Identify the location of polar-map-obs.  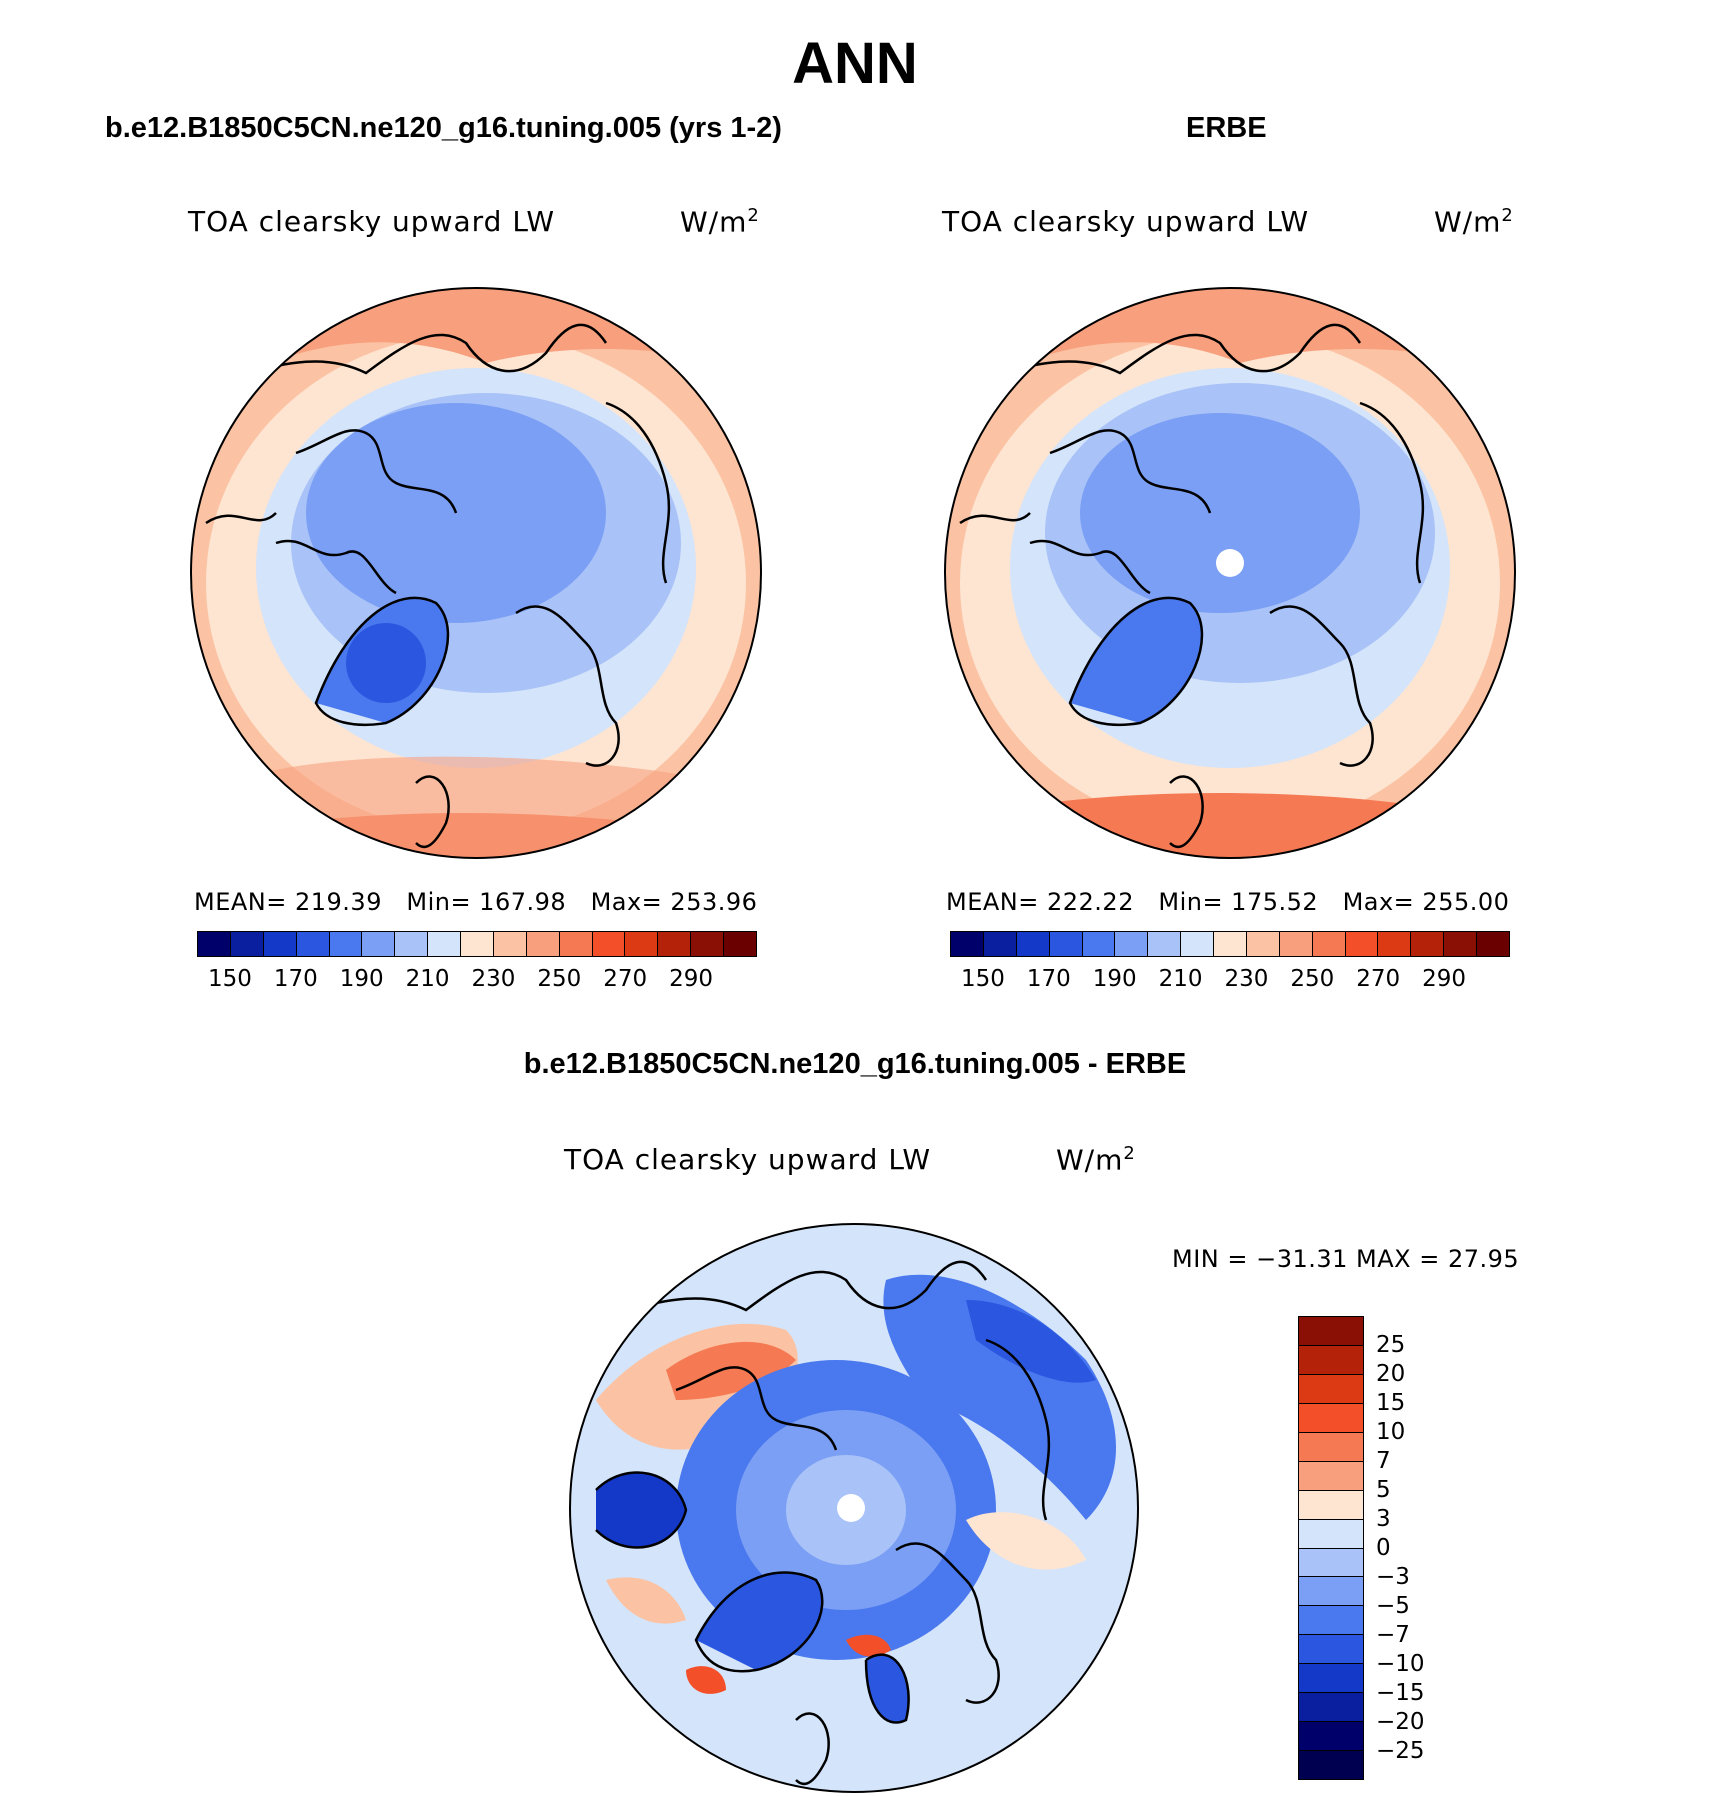
(1230, 573).